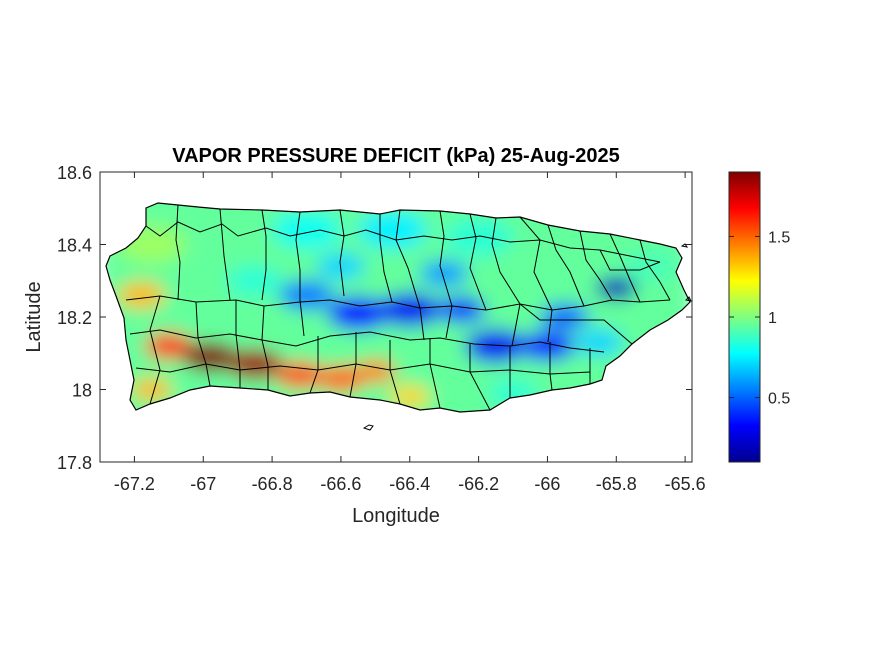 The height and width of the screenshot is (656, 875). What do you see at coordinates (396, 156) in the screenshot?
I see `chart-title: VAPOR PRESSURE DEFICIT (kPa) 25-Aug-2025` at bounding box center [396, 156].